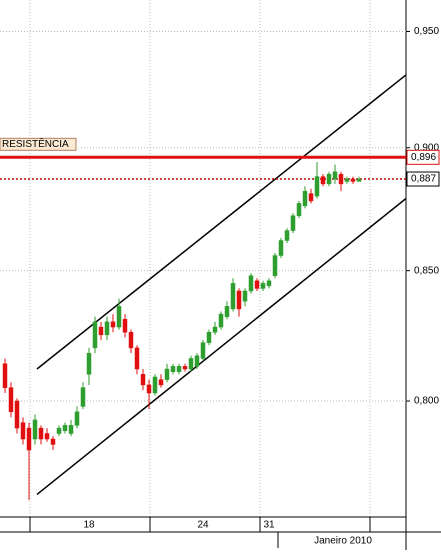 The image size is (441, 555). I want to click on level-name: RESISTÊNCIA, so click(35, 143).